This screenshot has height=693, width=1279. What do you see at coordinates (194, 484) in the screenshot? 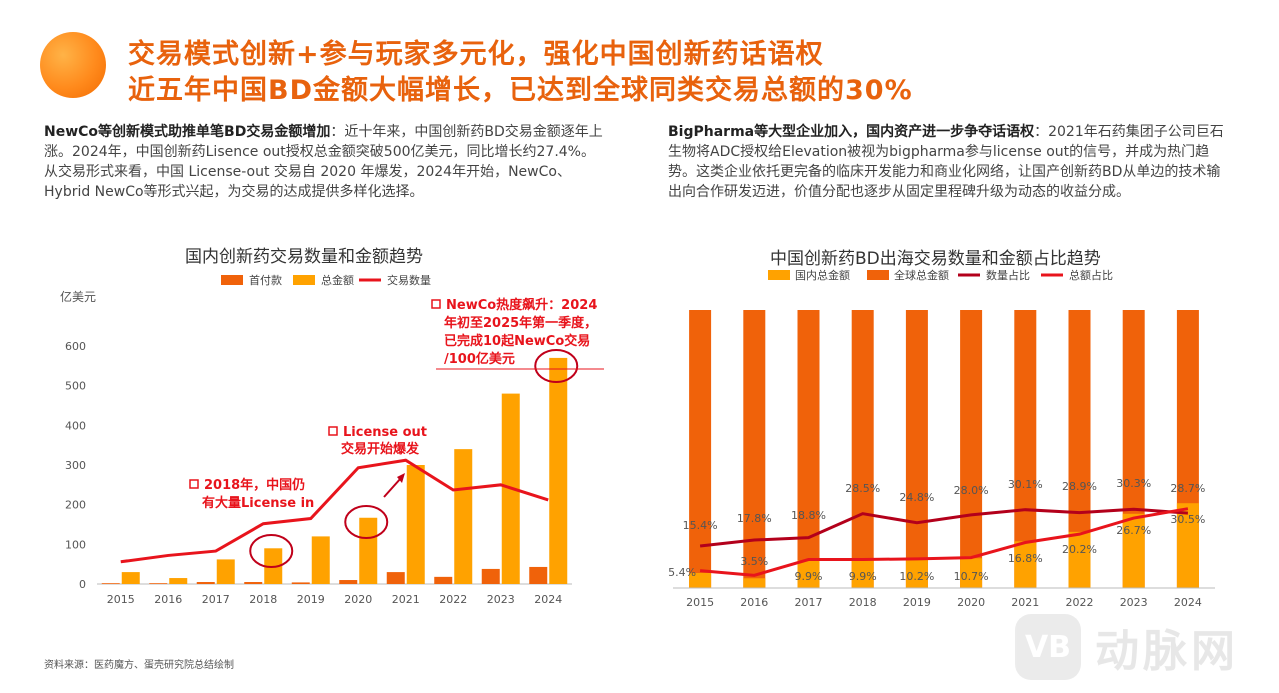
I see `annotation-2018-marker` at bounding box center [194, 484].